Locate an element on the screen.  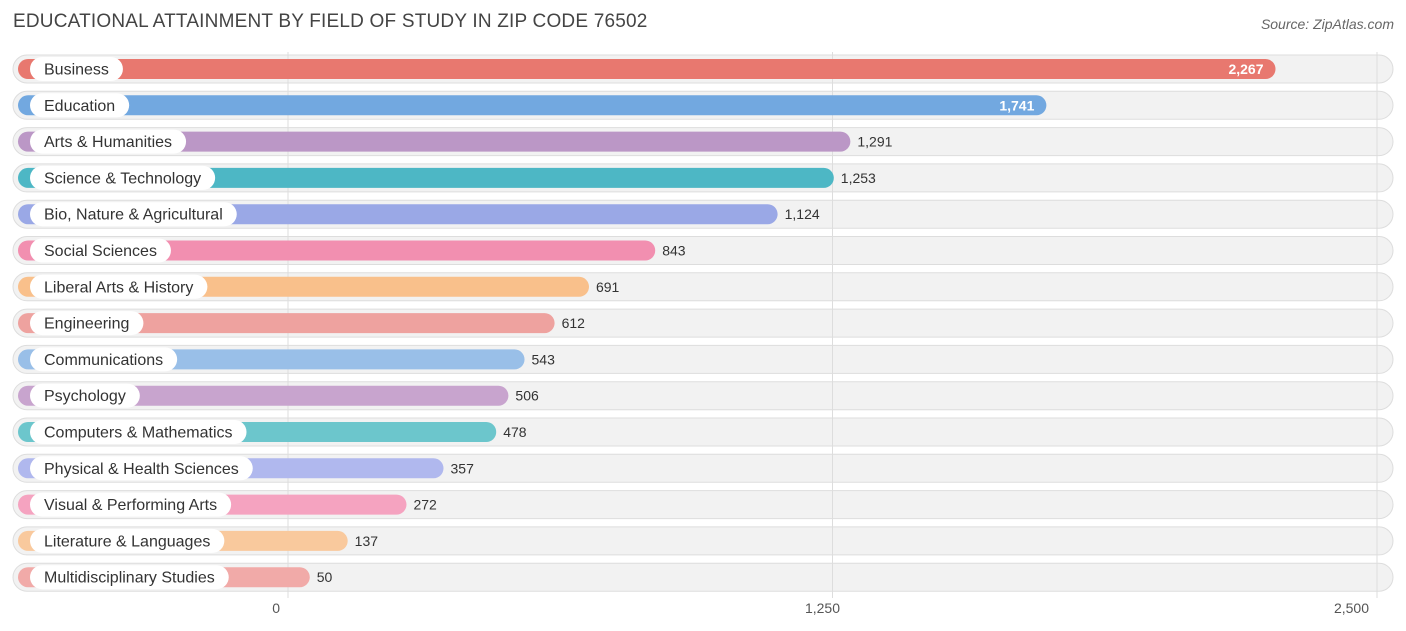
category-label: Literature & Languages is located at coordinates (127, 541).